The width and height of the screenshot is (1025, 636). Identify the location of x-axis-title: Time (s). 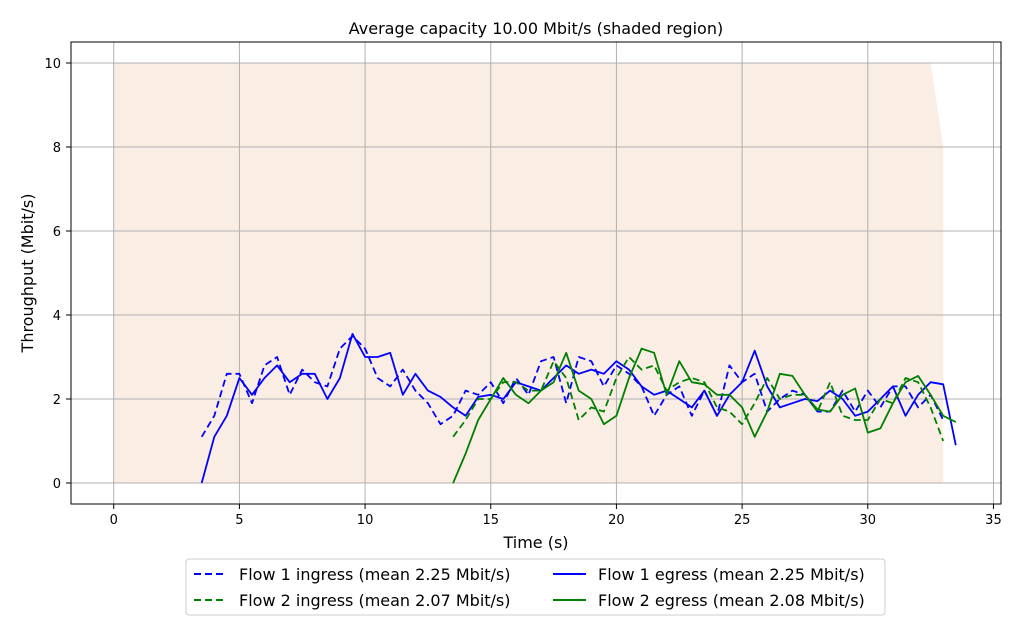
(535, 542).